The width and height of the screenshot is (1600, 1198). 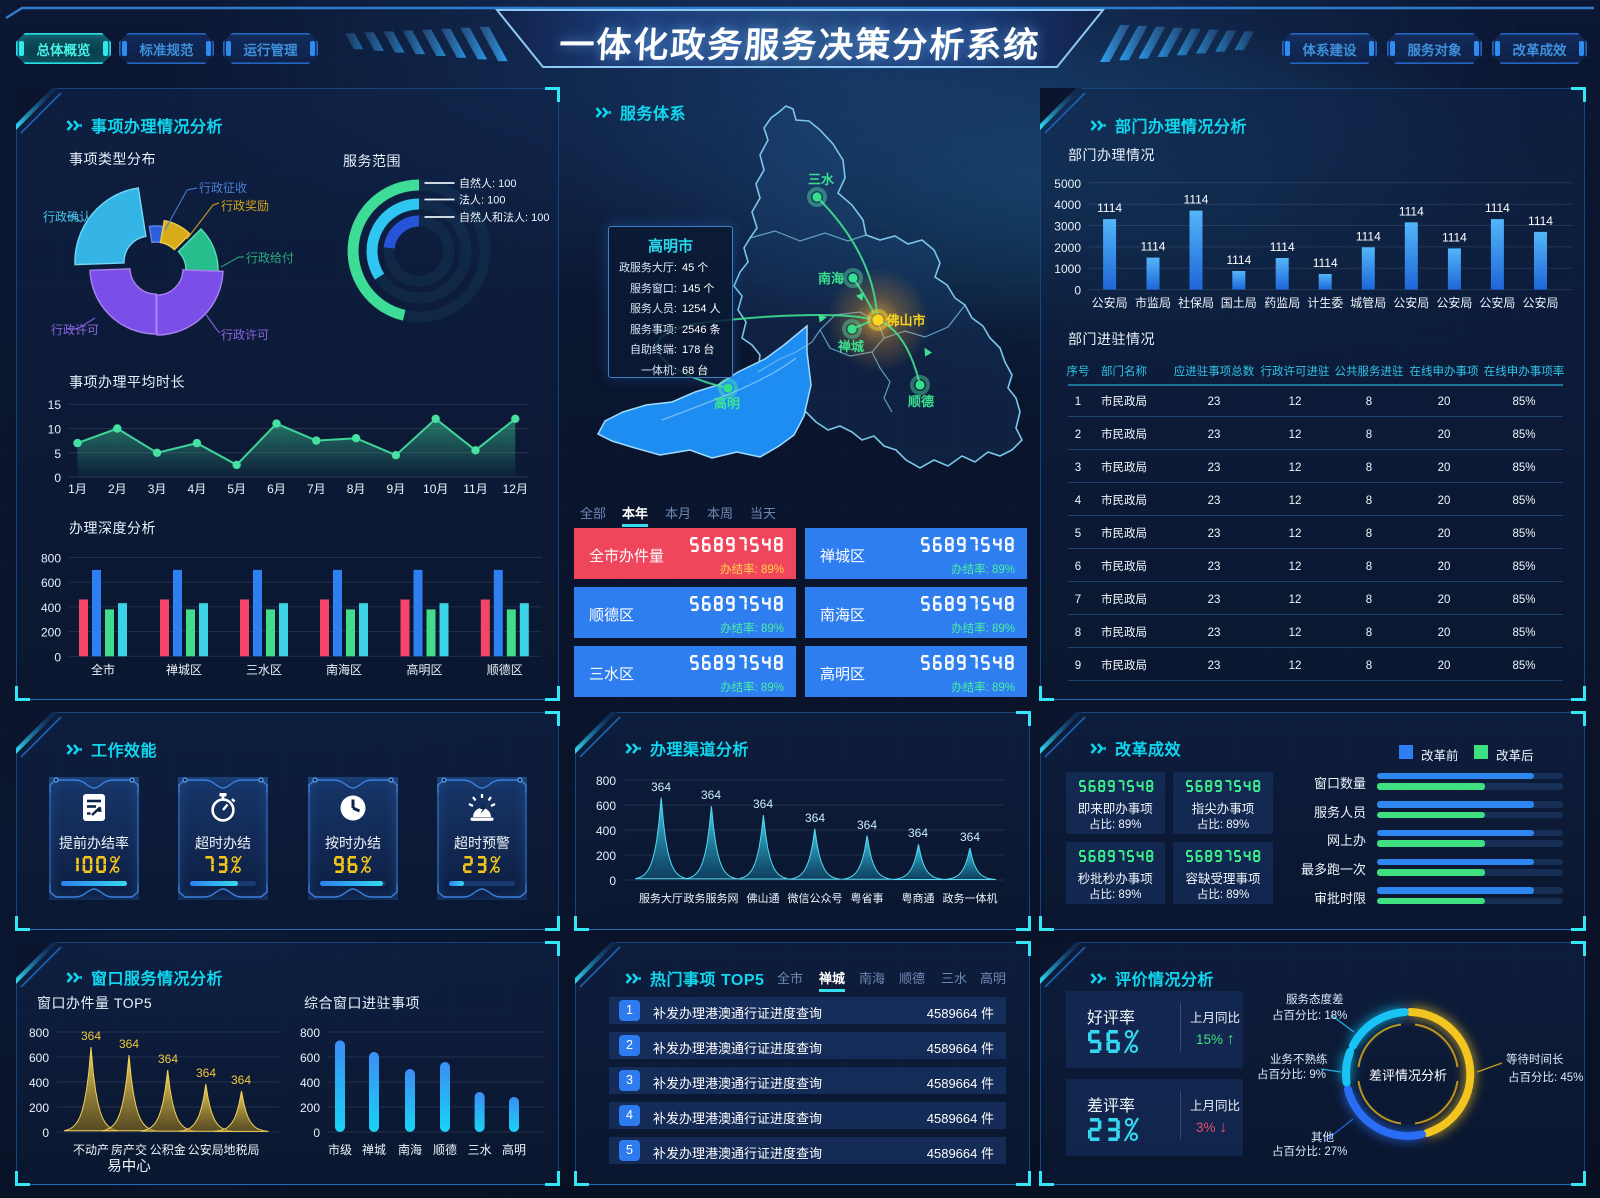 I want to click on svg-text: 自然人和法人: 100, so click(x=504, y=217).